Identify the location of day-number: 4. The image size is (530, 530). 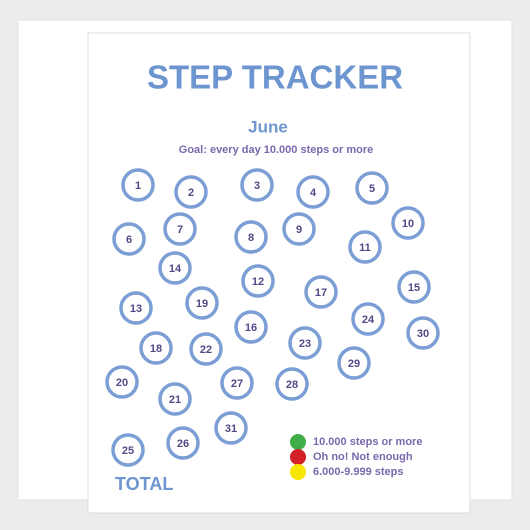
(313, 193).